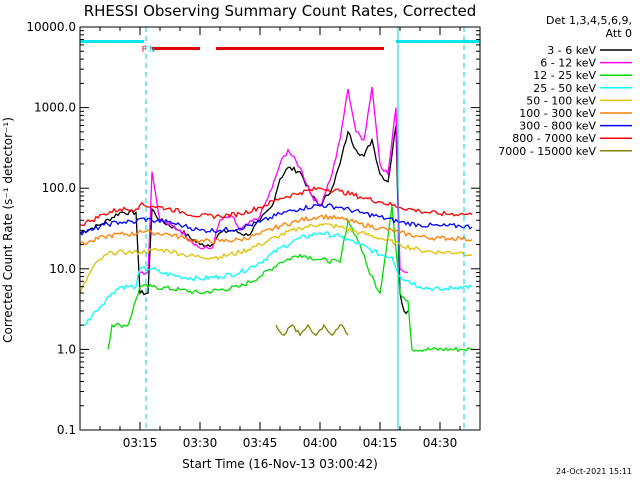  I want to click on x-tick-label: 03:30, so click(200, 443).